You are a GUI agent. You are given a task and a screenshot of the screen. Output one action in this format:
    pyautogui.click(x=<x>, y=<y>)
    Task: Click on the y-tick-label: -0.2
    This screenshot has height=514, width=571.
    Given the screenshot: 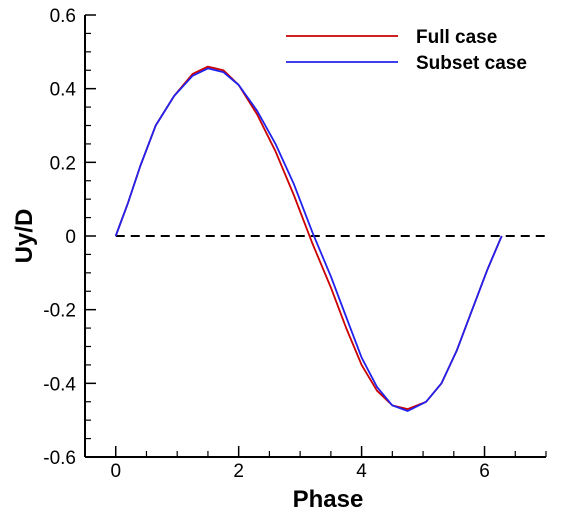 What is the action you would take?
    pyautogui.click(x=59, y=311)
    